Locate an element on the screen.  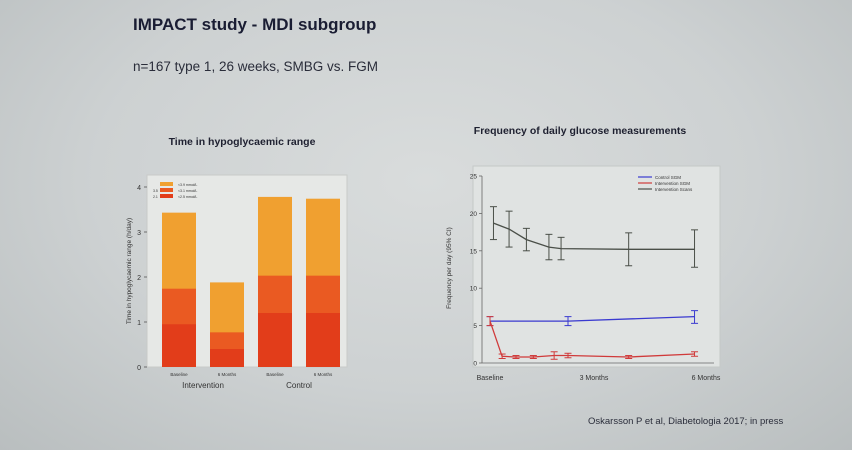
chart2-ytick-label: 0 is located at coordinates (475, 364).